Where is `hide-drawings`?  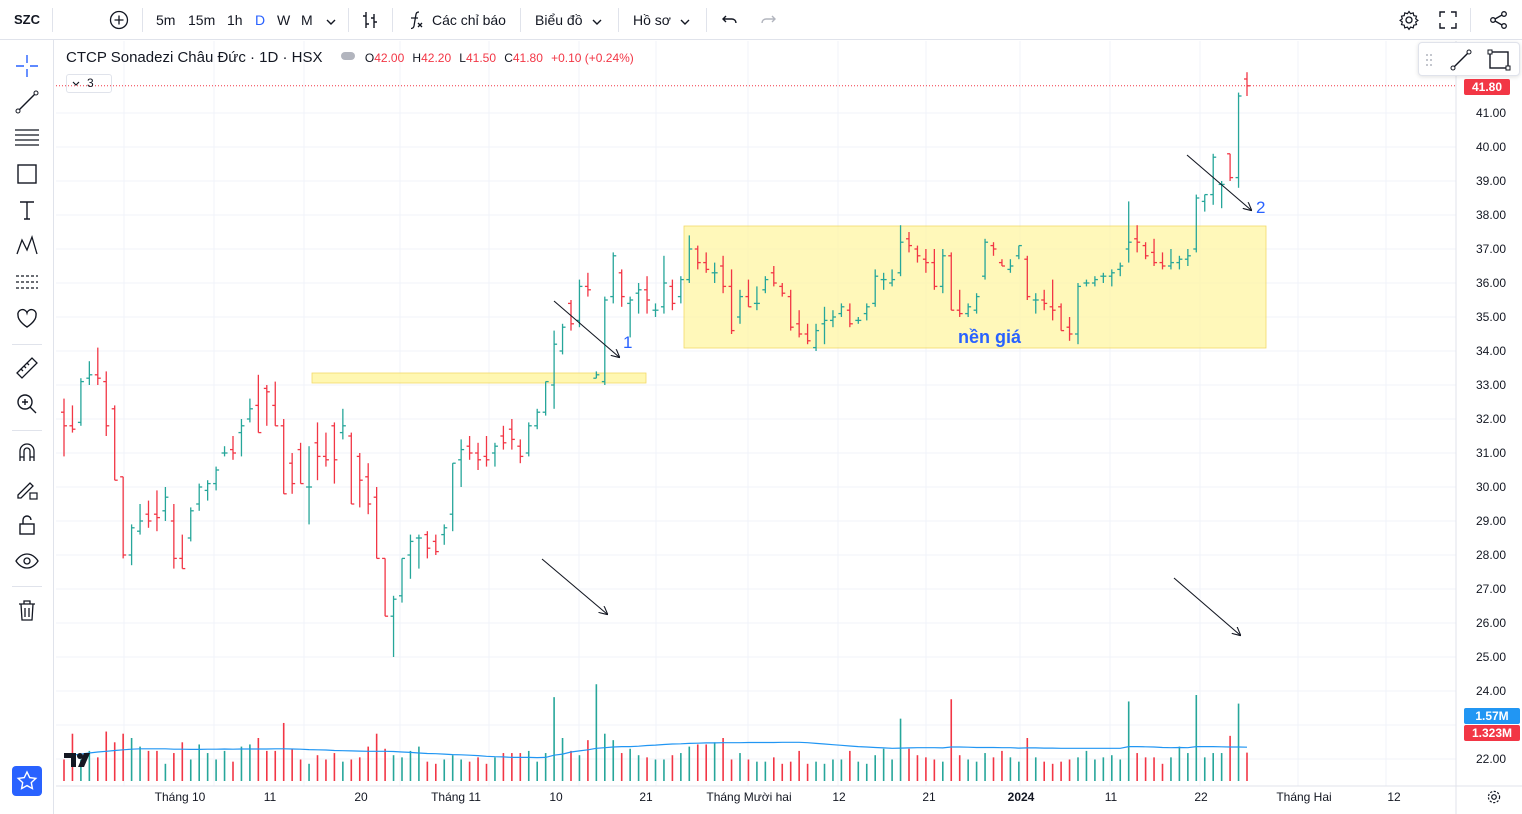 hide-drawings is located at coordinates (27, 561).